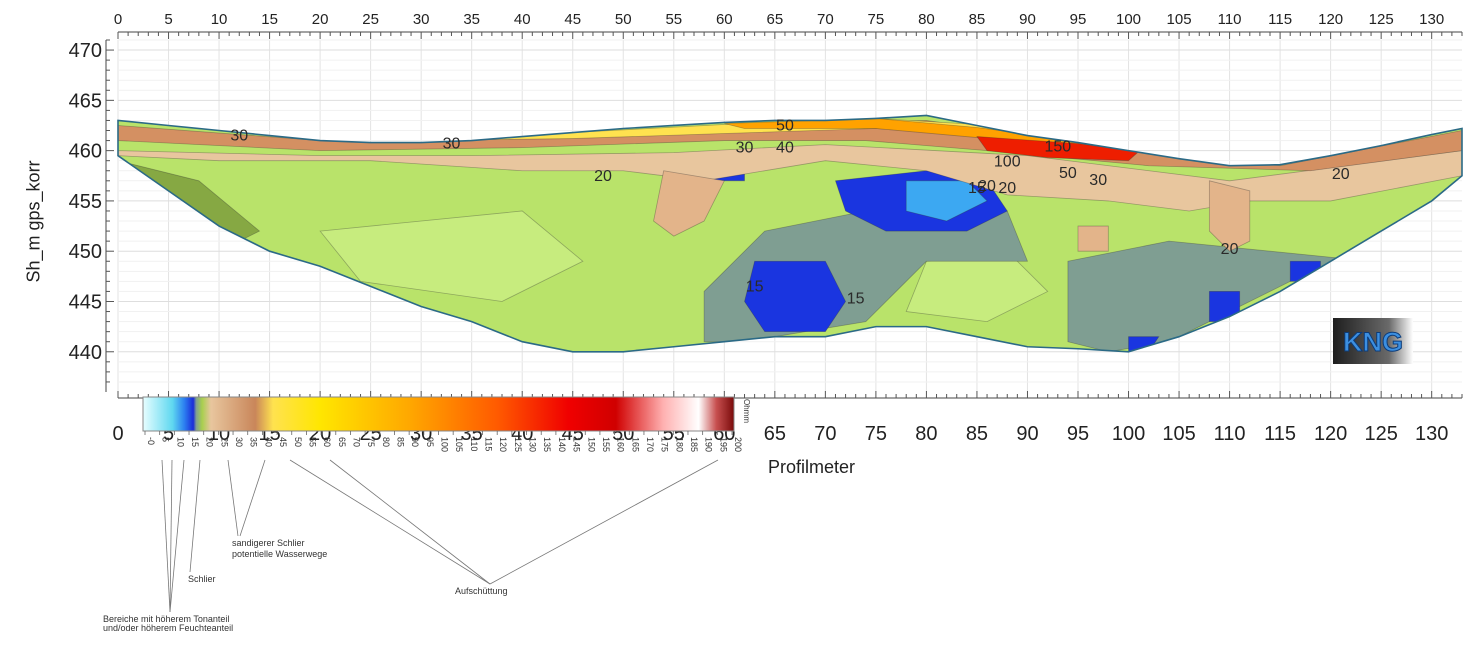 The height and width of the screenshot is (645, 1476). Describe the element at coordinates (650, 444) in the screenshot. I see `colorbar-tick-label: 170` at that location.